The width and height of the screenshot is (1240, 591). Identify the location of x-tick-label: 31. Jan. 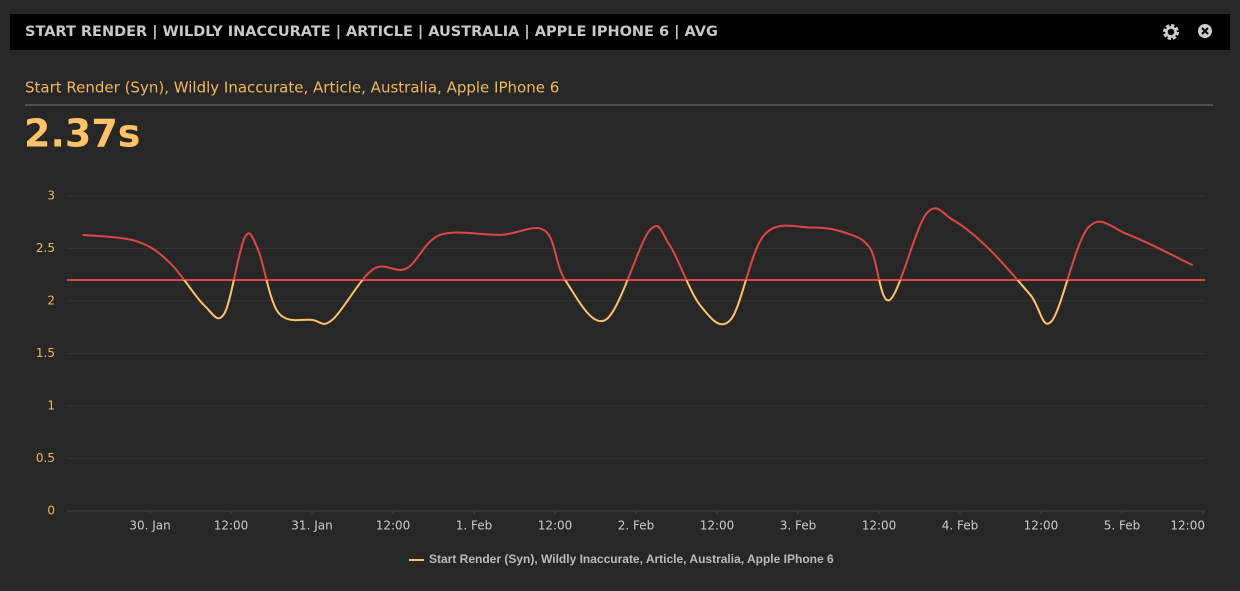
(311, 526).